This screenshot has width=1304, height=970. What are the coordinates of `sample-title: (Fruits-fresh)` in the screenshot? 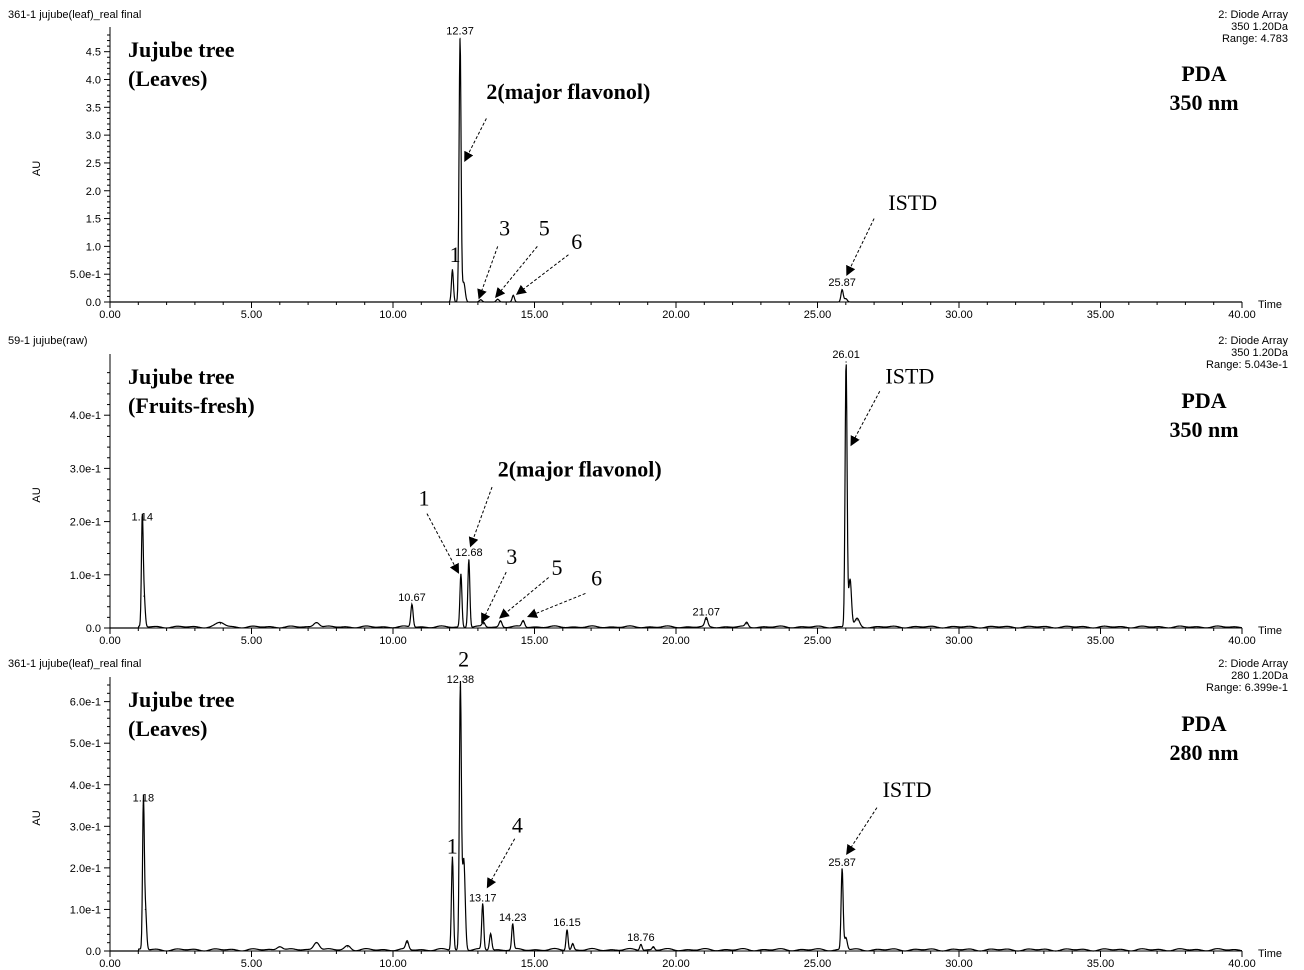 It's located at (191, 405).